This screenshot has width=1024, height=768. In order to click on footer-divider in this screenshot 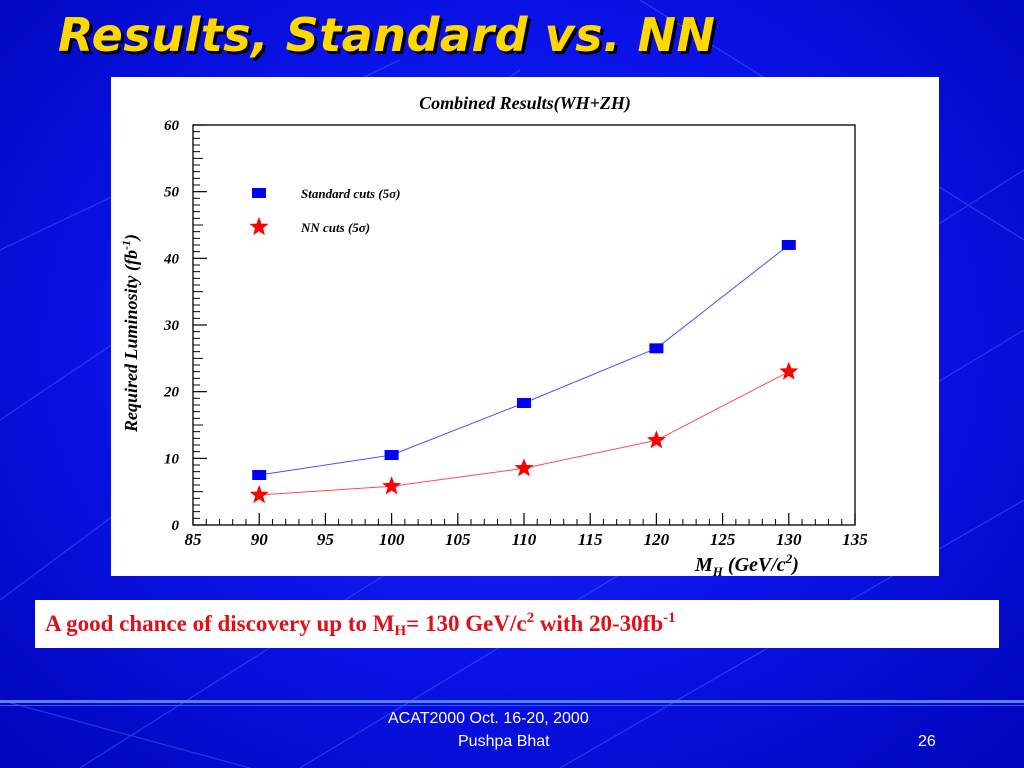, I will do `click(512, 701)`.